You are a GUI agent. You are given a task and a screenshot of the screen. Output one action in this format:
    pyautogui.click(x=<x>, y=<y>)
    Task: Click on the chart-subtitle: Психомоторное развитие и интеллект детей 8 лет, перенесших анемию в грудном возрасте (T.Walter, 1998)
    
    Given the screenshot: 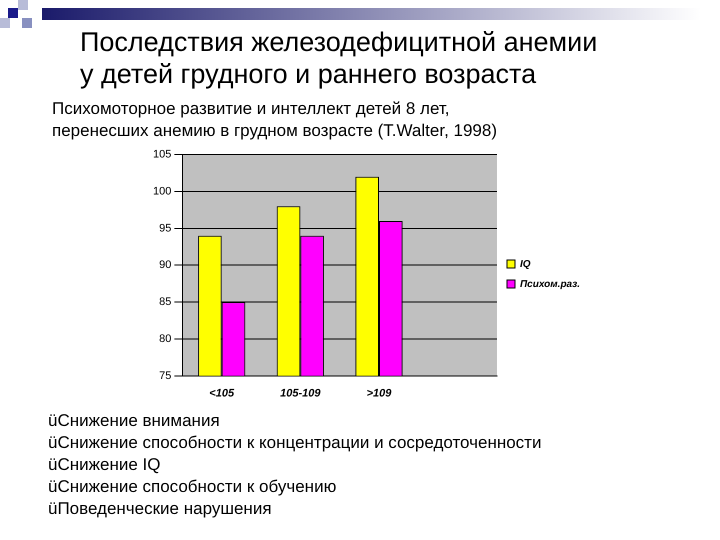 What is the action you would take?
    pyautogui.click(x=274, y=120)
    